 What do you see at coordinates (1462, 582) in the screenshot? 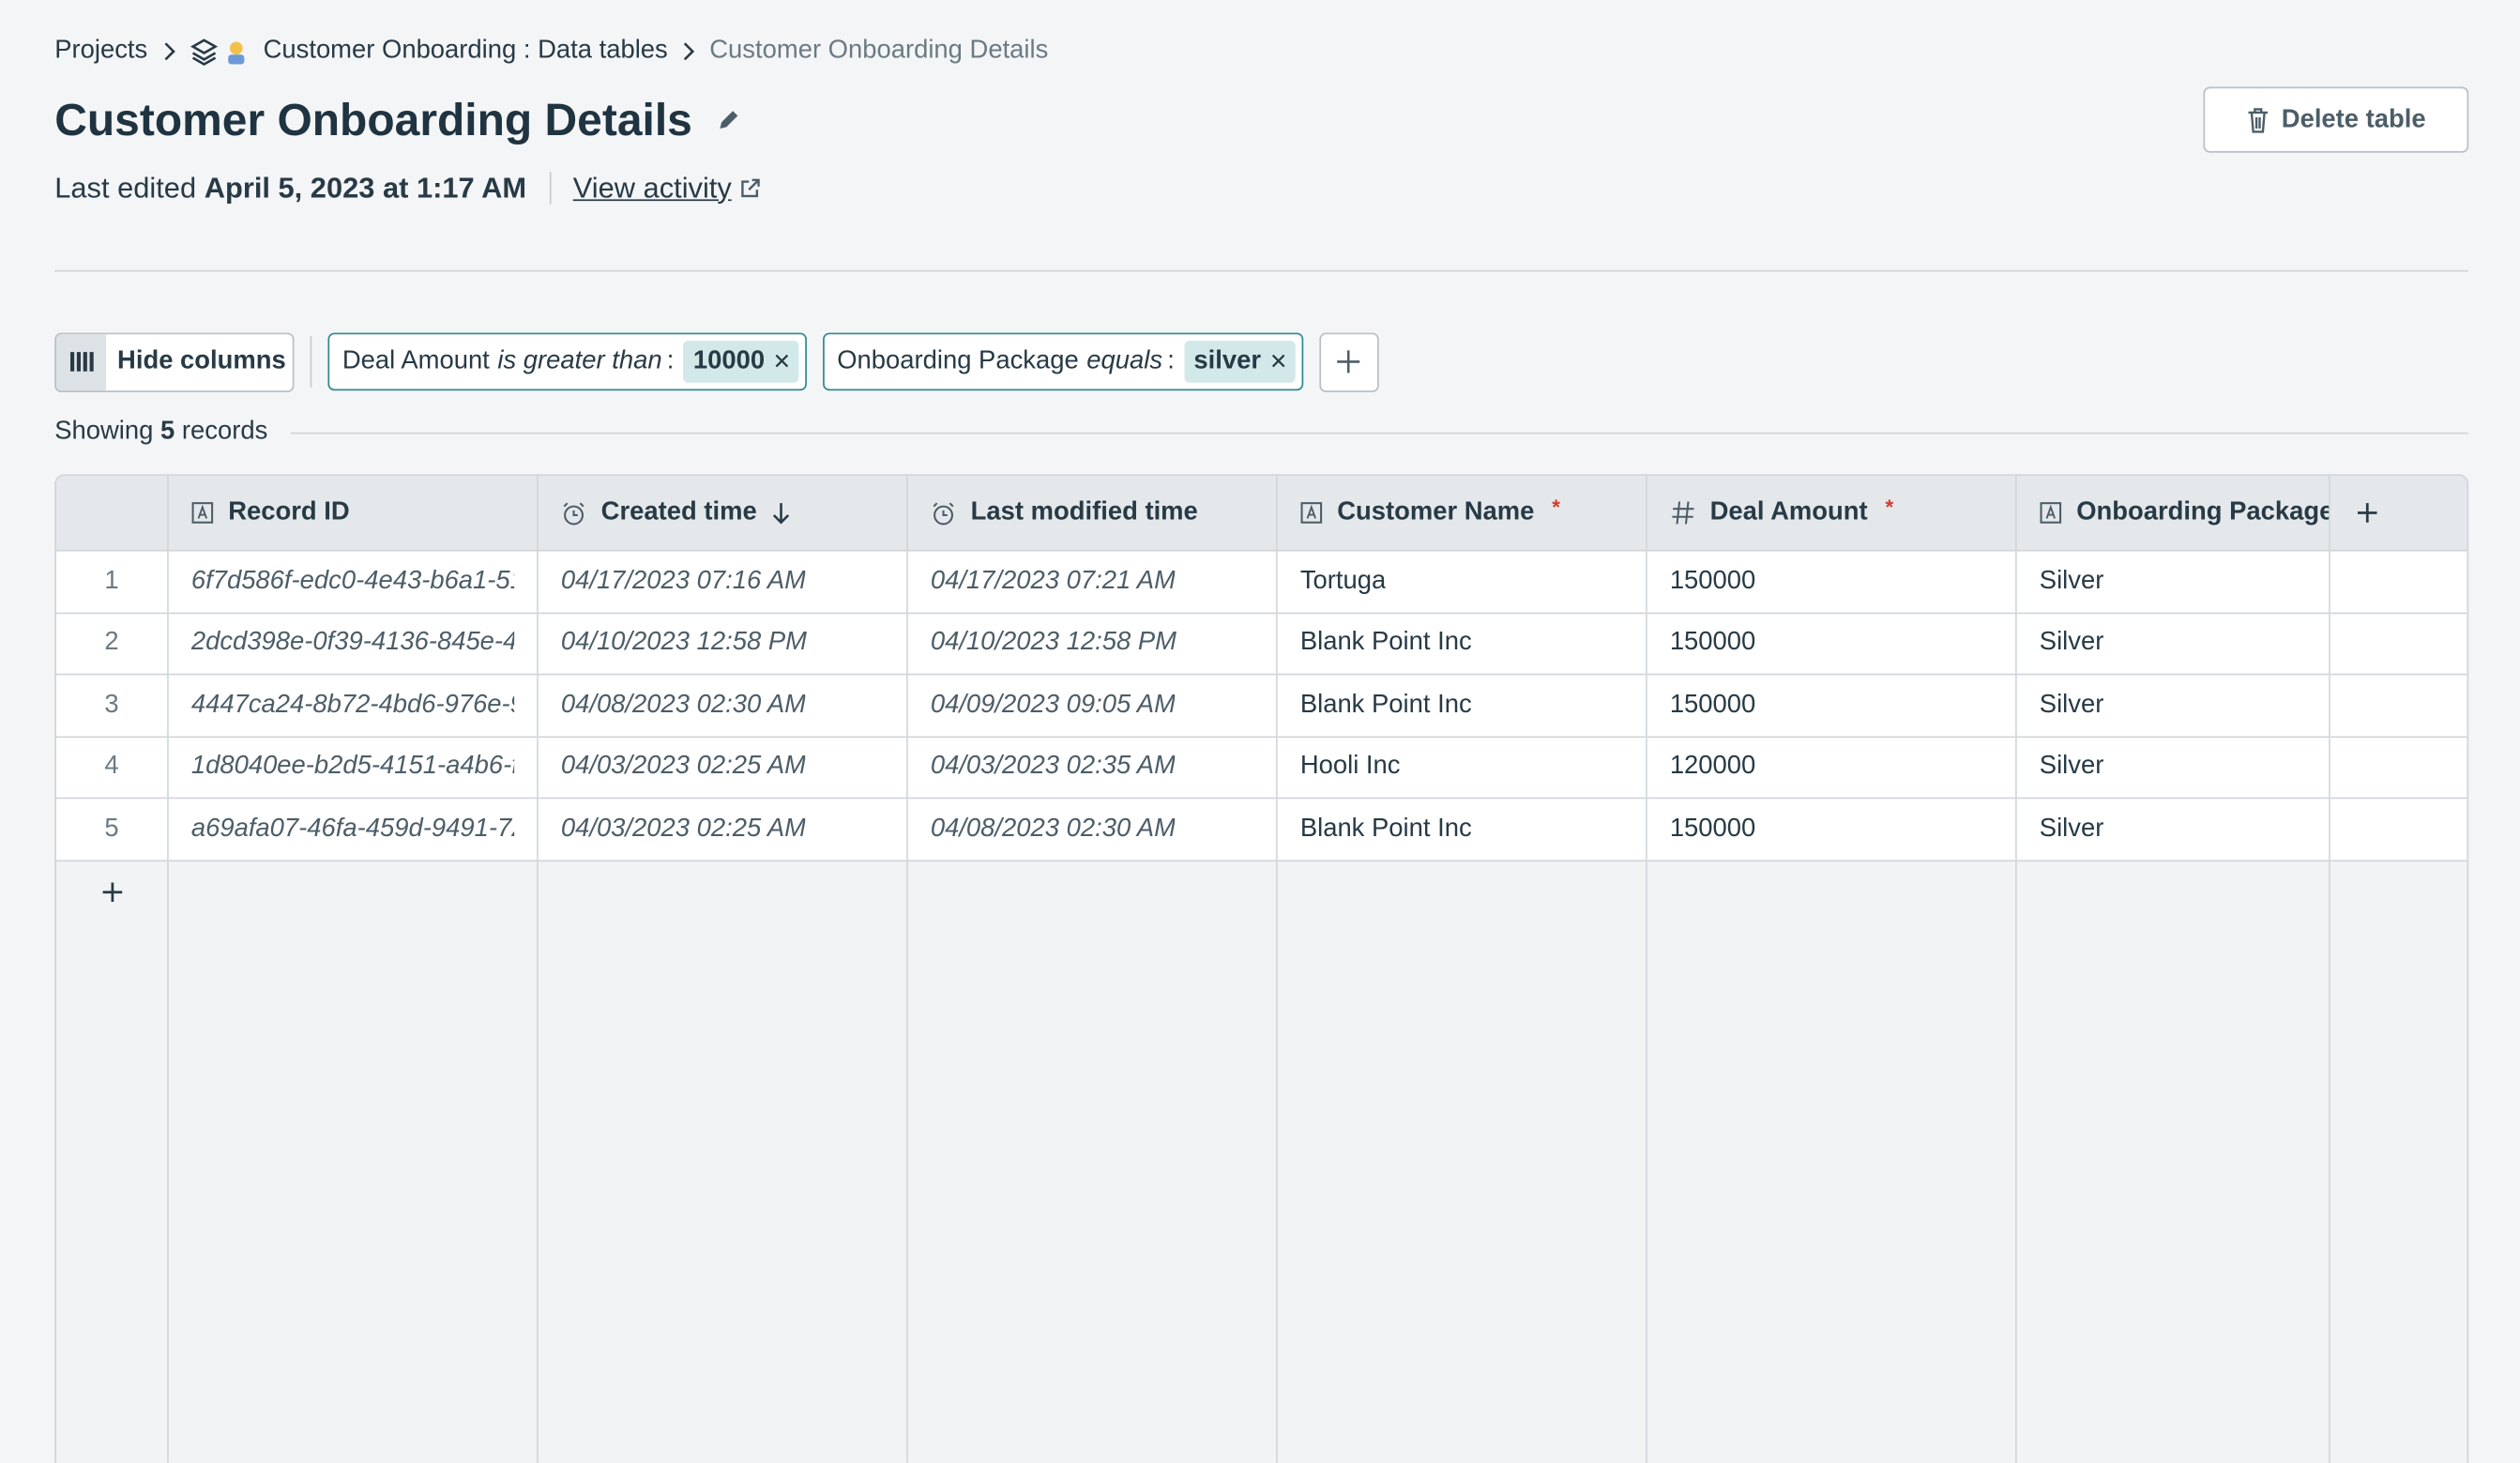
I see `table-cell: Tortuga` at bounding box center [1462, 582].